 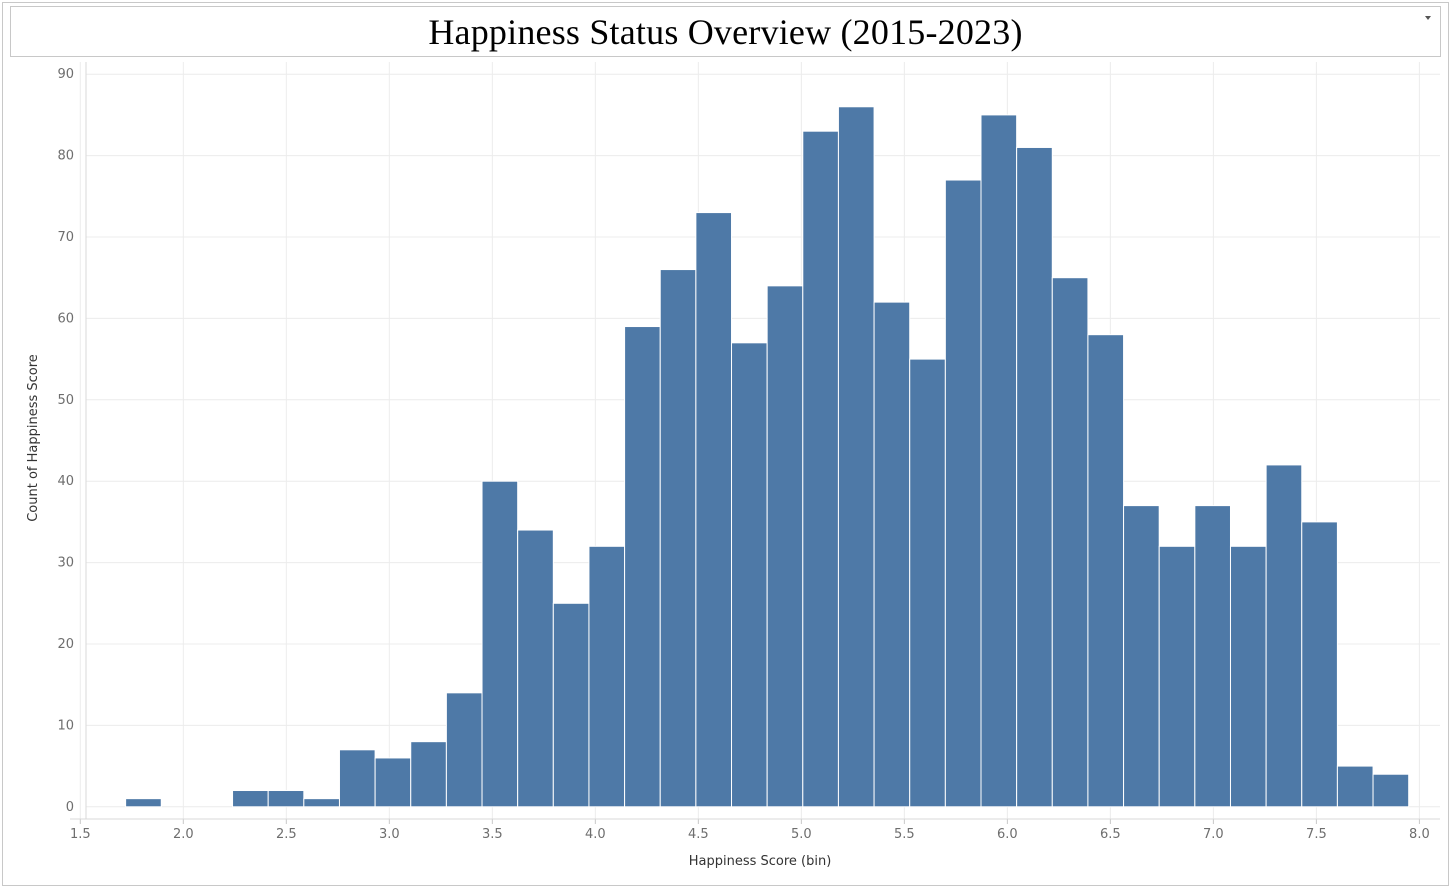 I want to click on x-tick-label: 6.0, so click(x=1007, y=834).